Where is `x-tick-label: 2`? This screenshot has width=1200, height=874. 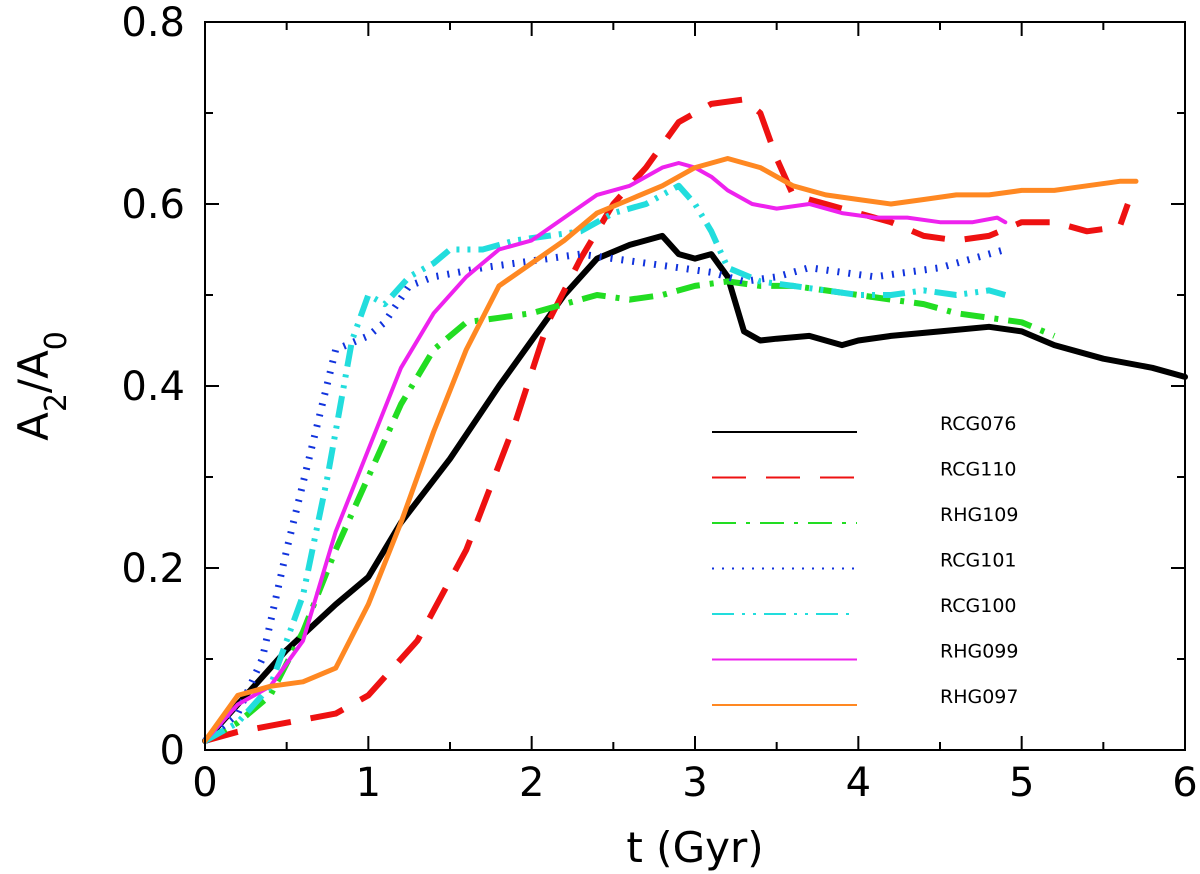
x-tick-label: 2 is located at coordinates (531, 783).